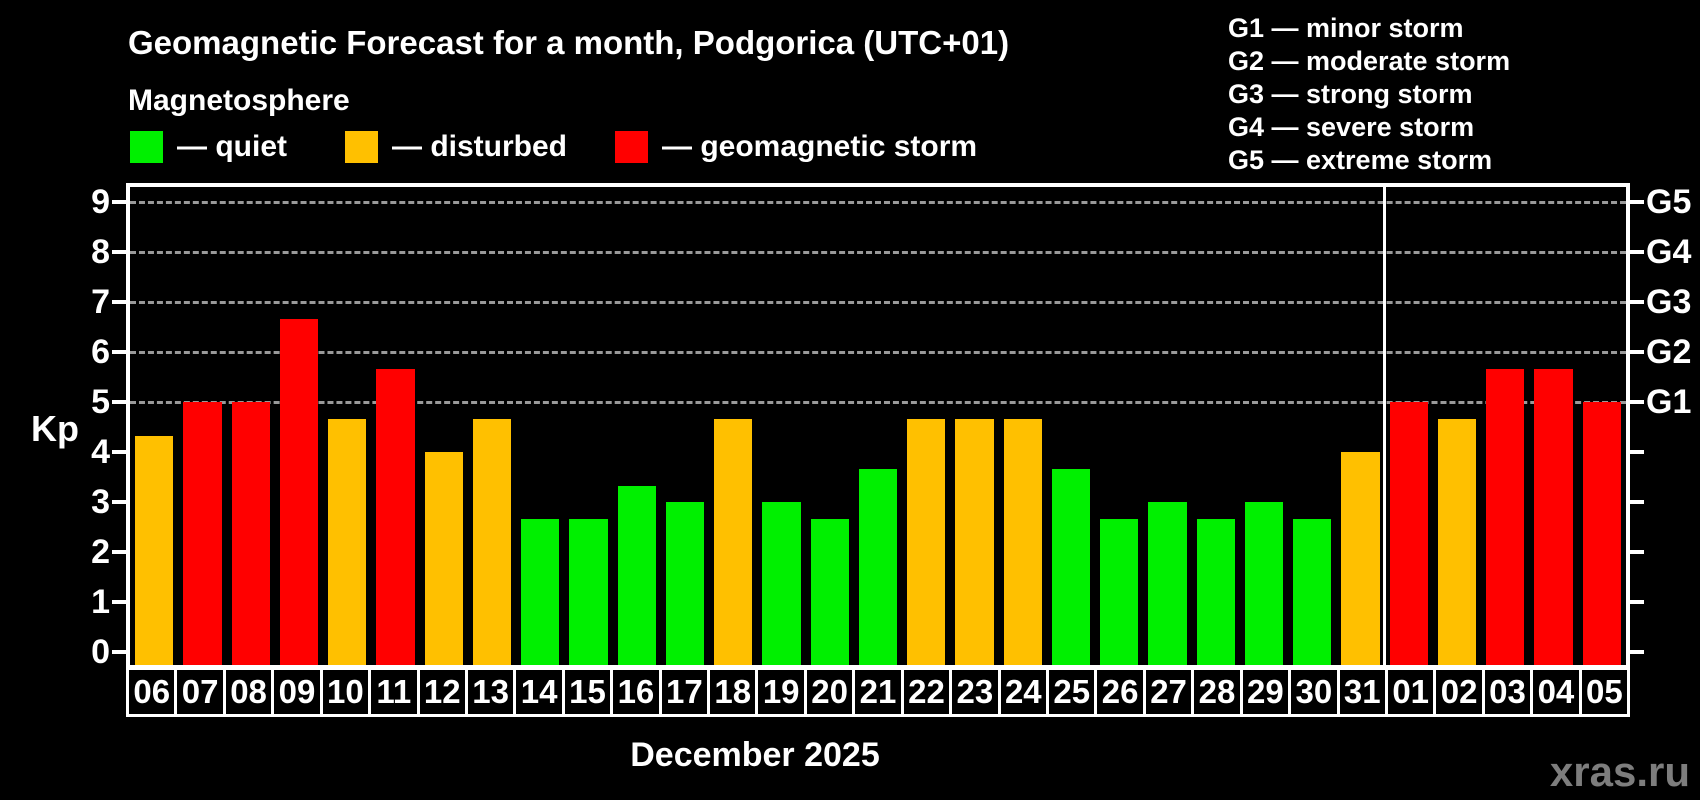 Image resolution: width=1700 pixels, height=800 pixels. I want to click on date-cell-16: 16, so click(636, 692).